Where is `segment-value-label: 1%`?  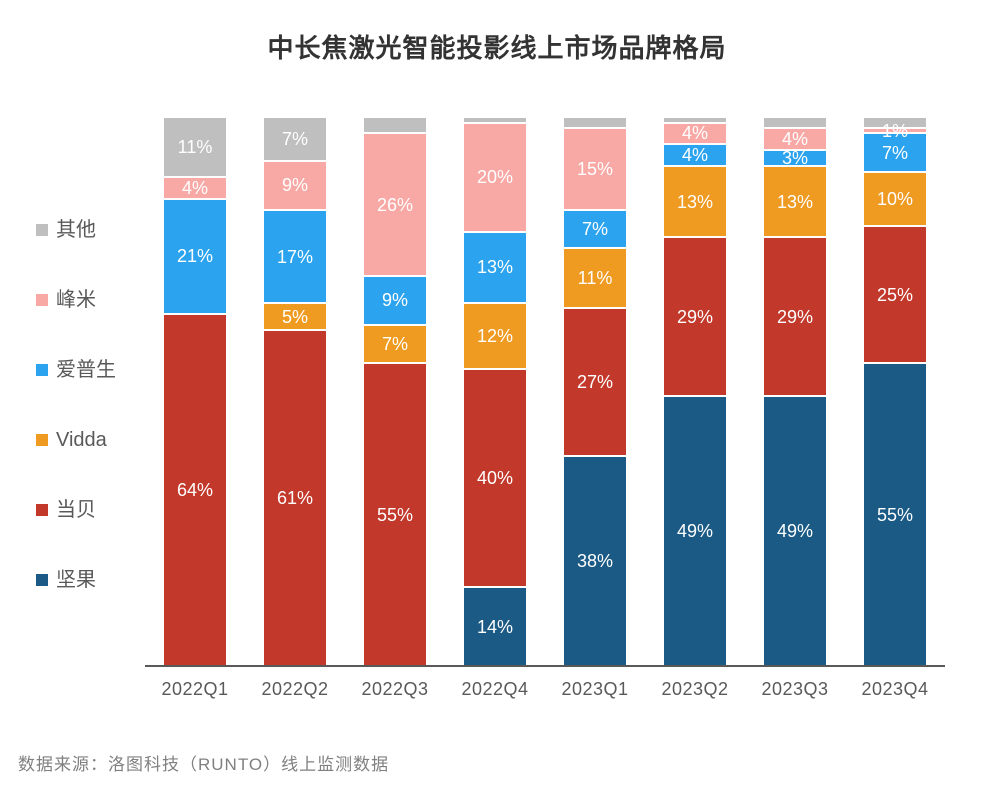
segment-value-label: 1% is located at coordinates (894, 130).